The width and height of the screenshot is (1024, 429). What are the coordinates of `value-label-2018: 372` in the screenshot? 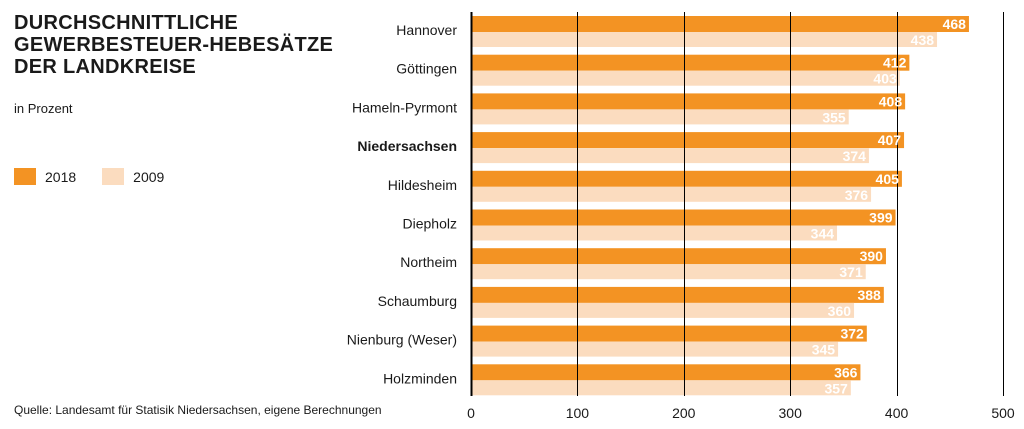 It's located at (852, 334).